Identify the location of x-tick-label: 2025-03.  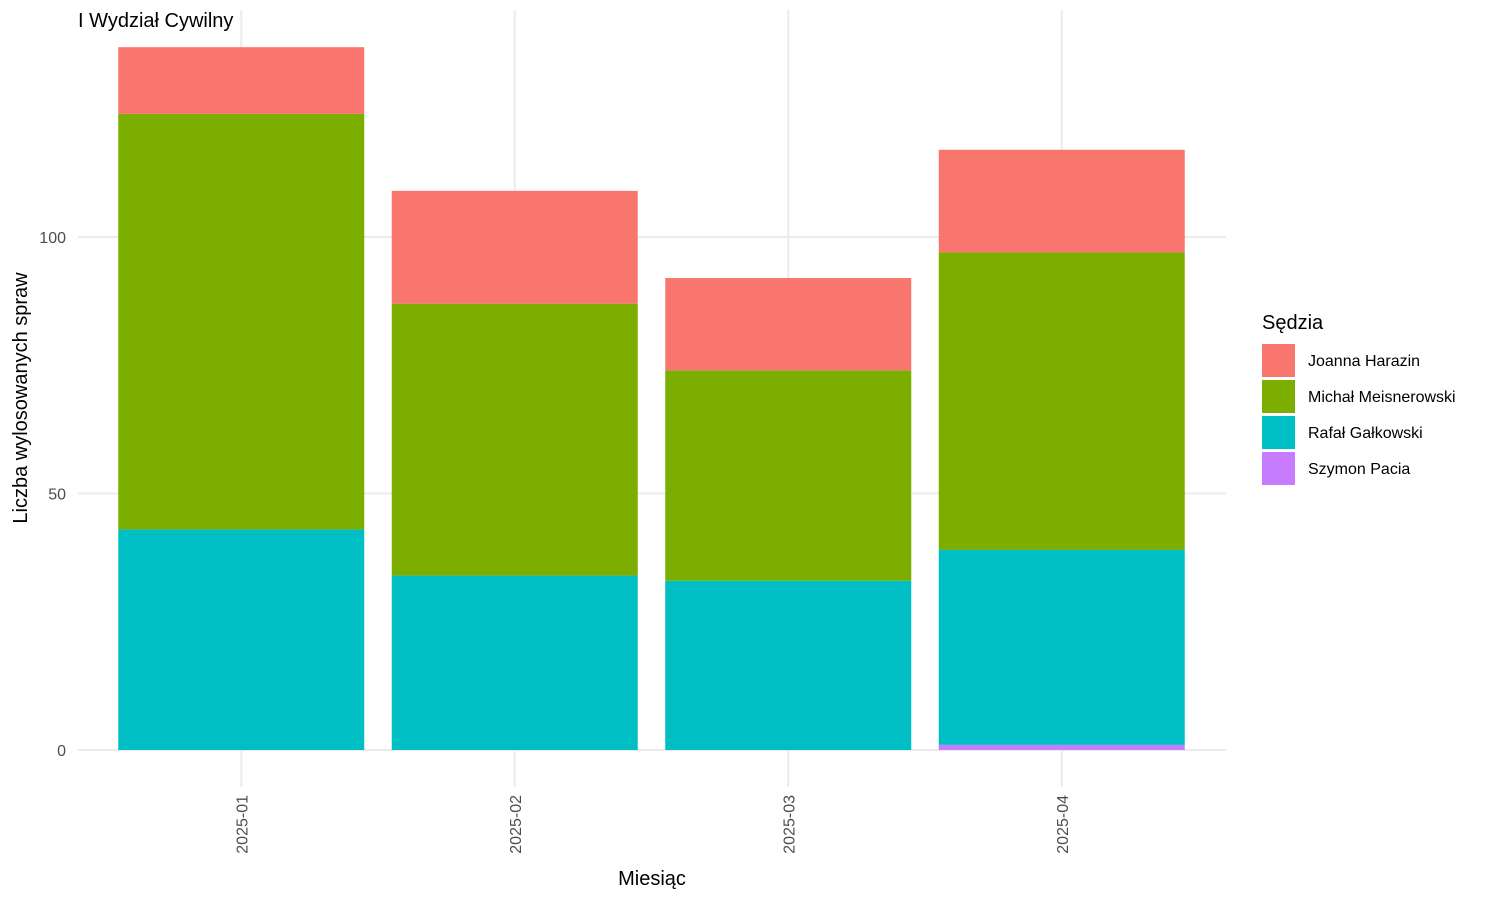
(789, 824).